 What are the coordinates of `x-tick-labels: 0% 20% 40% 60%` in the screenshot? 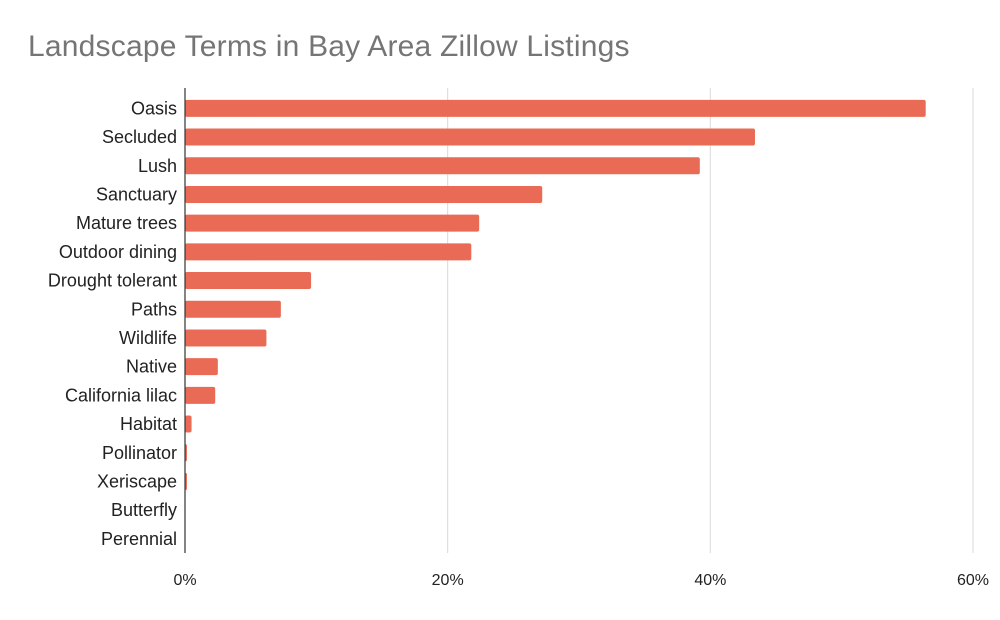 It's located at (581, 580).